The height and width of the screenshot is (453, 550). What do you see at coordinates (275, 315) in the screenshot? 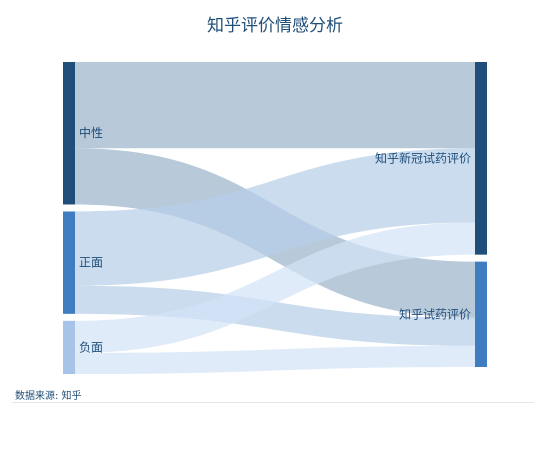
I see `link-positive-to-trial` at bounding box center [275, 315].